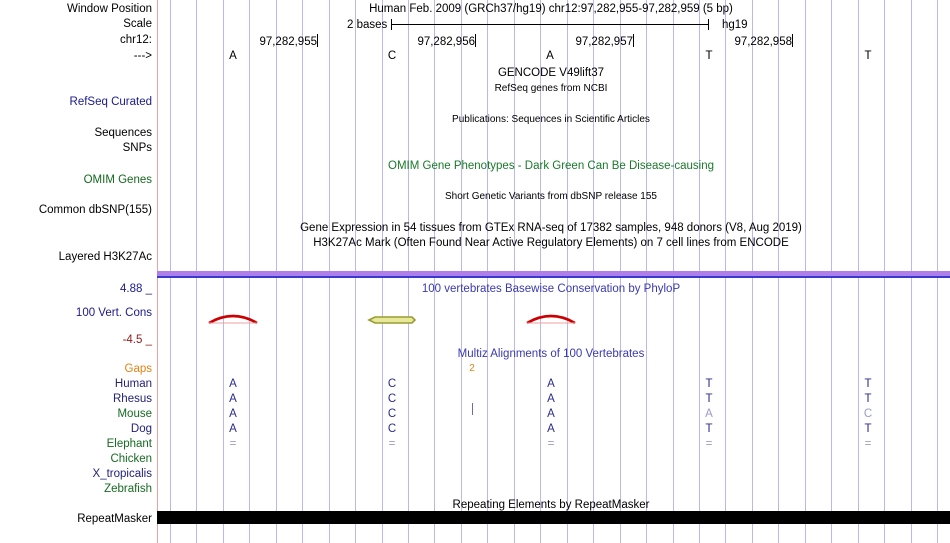 The height and width of the screenshot is (543, 950). I want to click on align-base-human-2: C, so click(392, 384).